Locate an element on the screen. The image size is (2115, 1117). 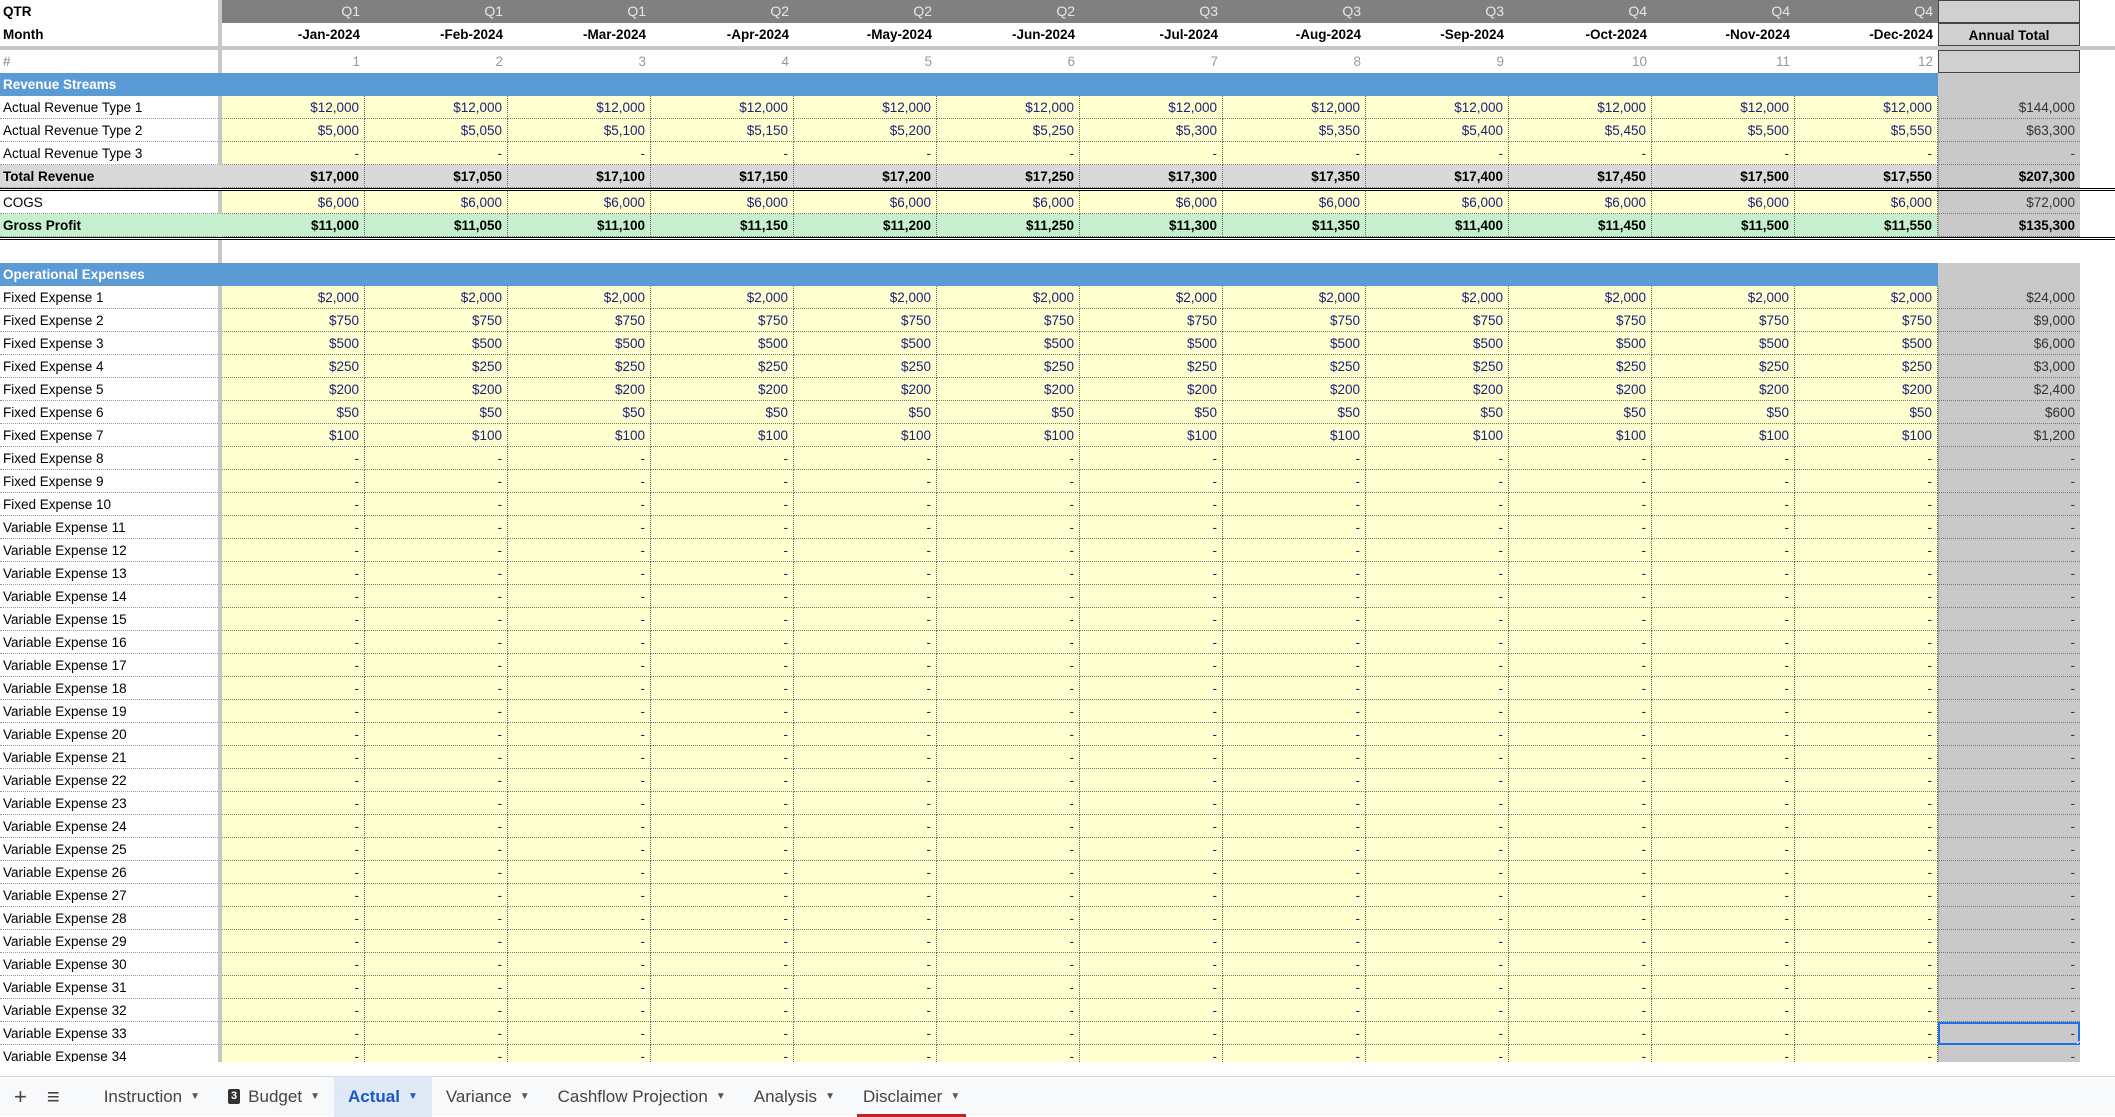
month-value-cell: $100 is located at coordinates (865, 435).